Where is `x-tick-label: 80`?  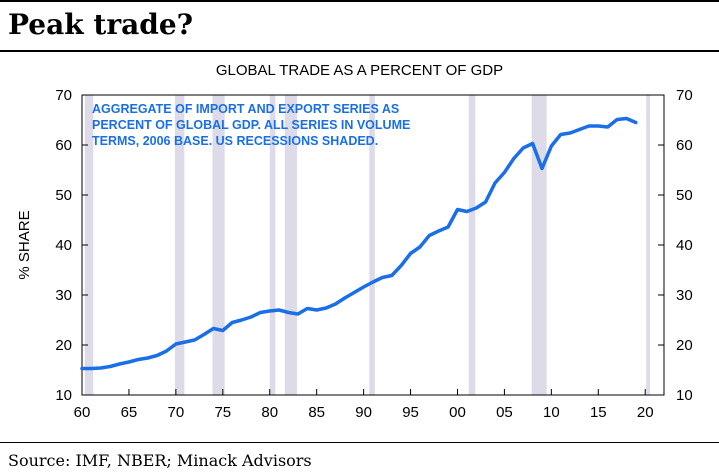 x-tick-label: 80 is located at coordinates (269, 412).